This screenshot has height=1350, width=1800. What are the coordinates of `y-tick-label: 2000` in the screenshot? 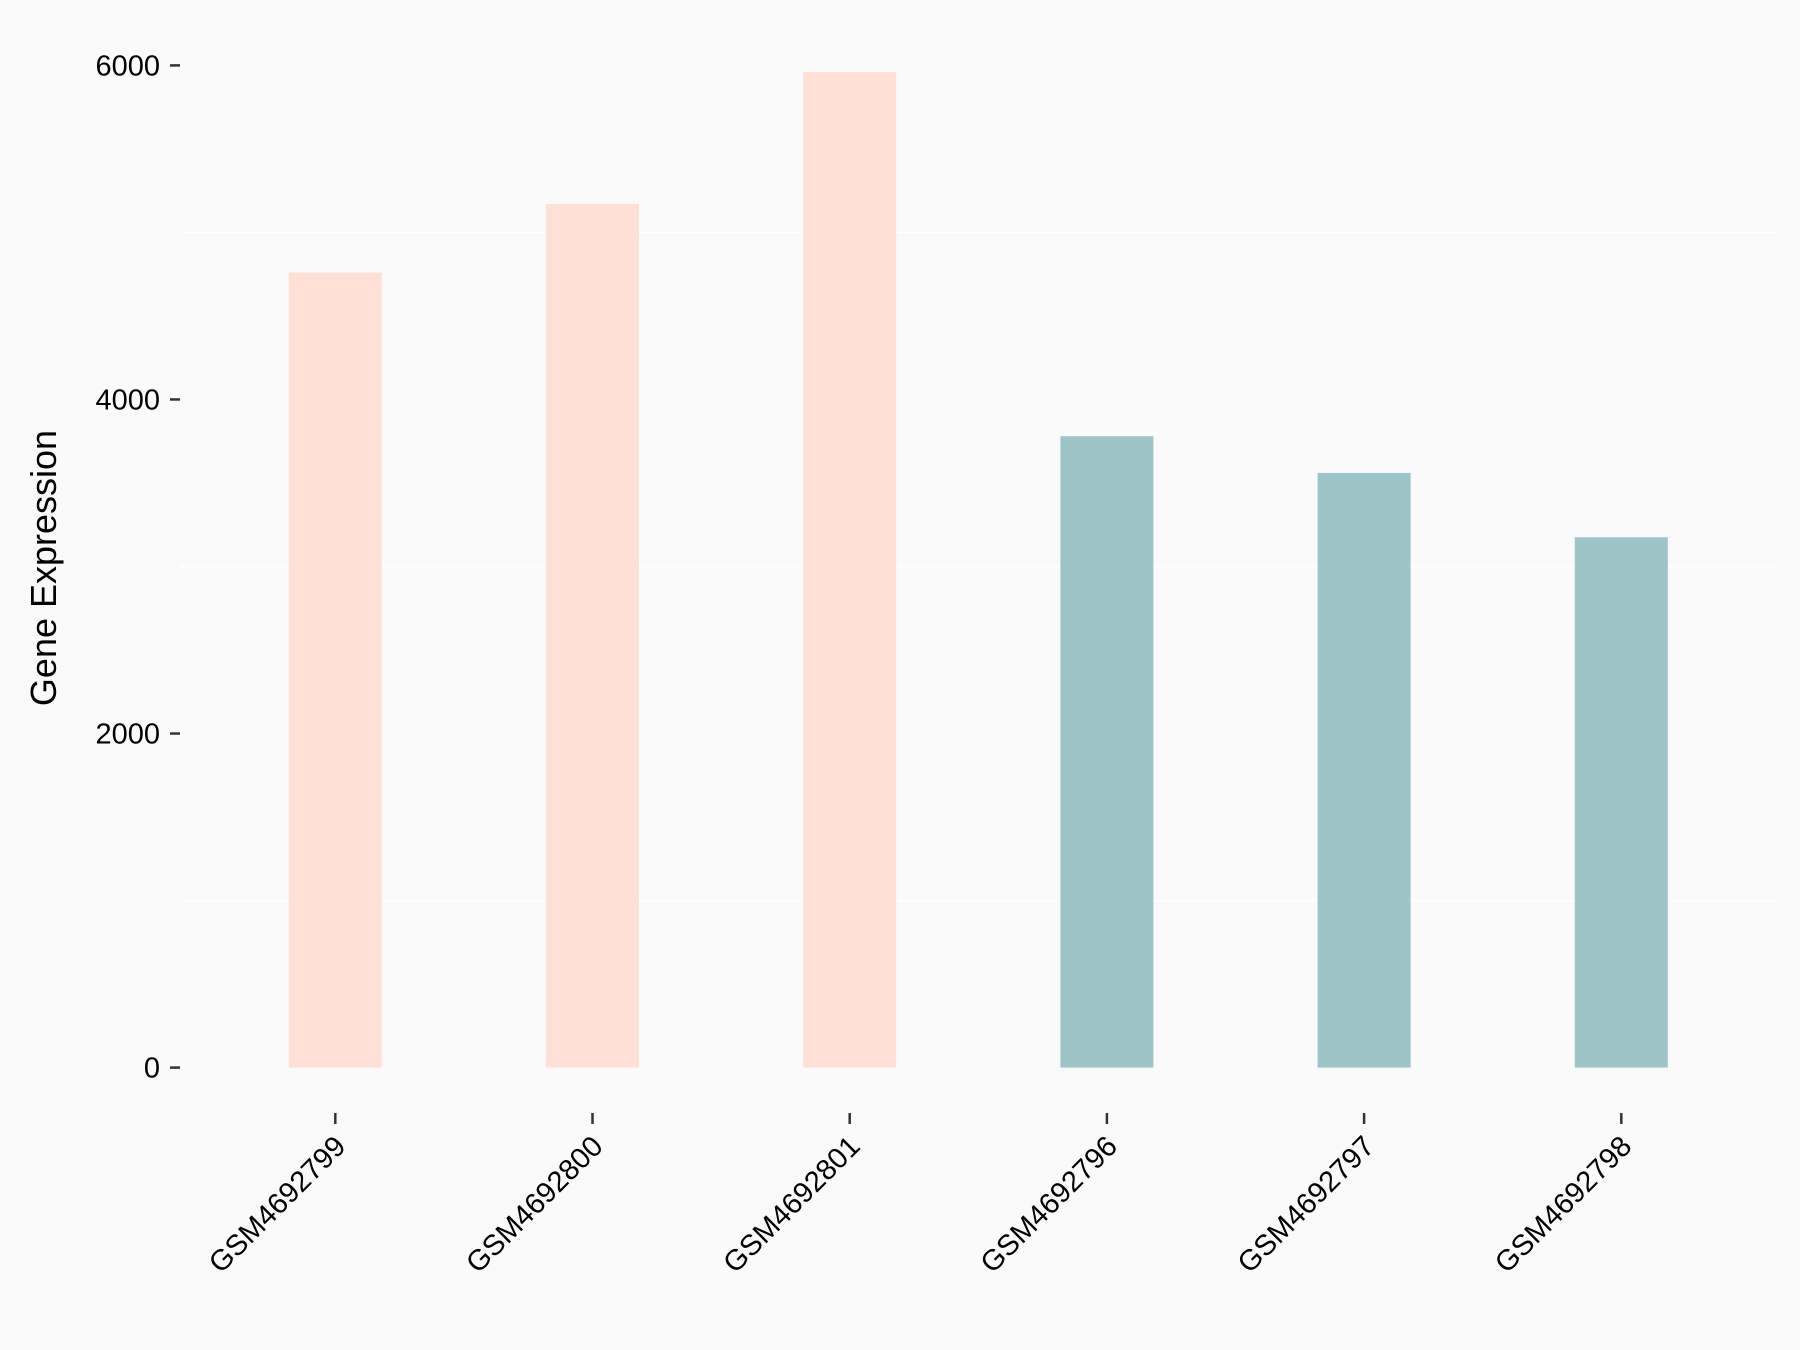 It's located at (127, 735).